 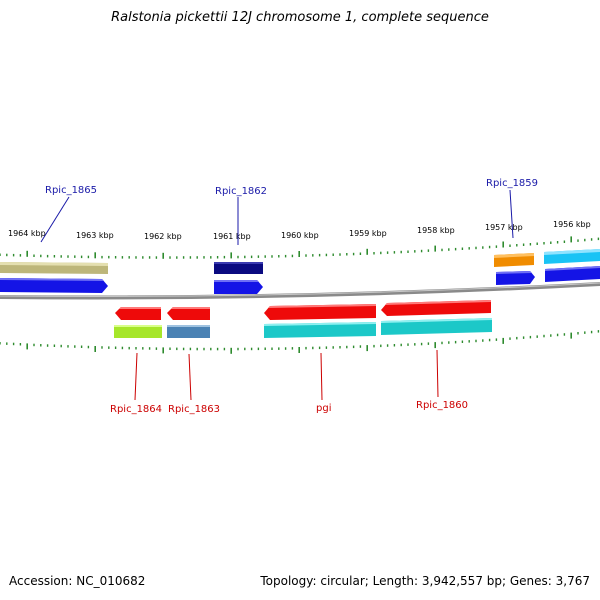 What do you see at coordinates (136, 409) in the screenshot?
I see `gene-label-rpic-1864: Rpic_1864` at bounding box center [136, 409].